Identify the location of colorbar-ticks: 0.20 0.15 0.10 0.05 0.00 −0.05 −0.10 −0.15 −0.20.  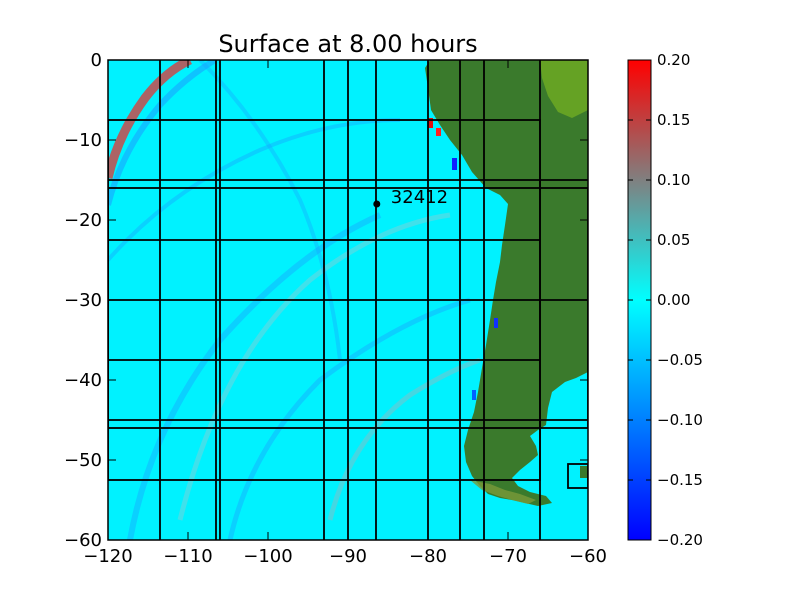
(665, 300).